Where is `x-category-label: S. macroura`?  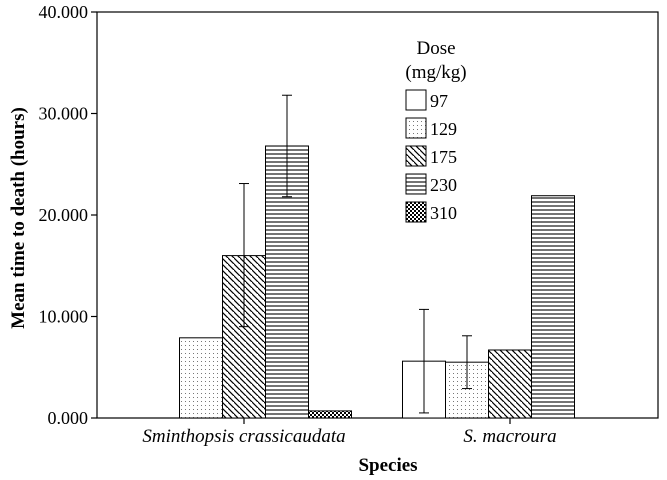
x-category-label: S. macroura is located at coordinates (509, 436).